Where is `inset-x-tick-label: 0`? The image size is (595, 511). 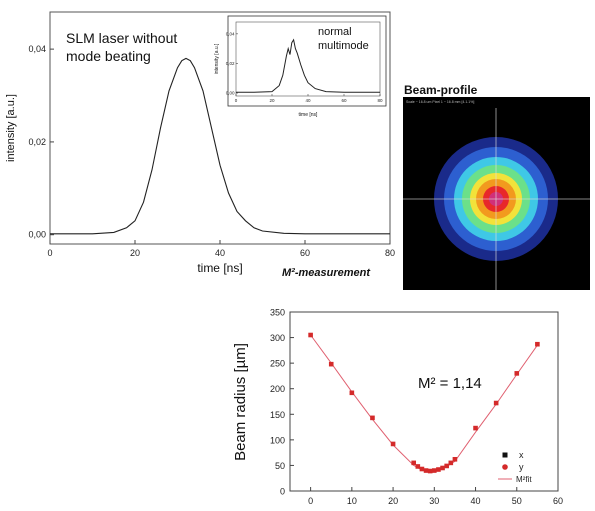 inset-x-tick-label: 0 is located at coordinates (236, 100).